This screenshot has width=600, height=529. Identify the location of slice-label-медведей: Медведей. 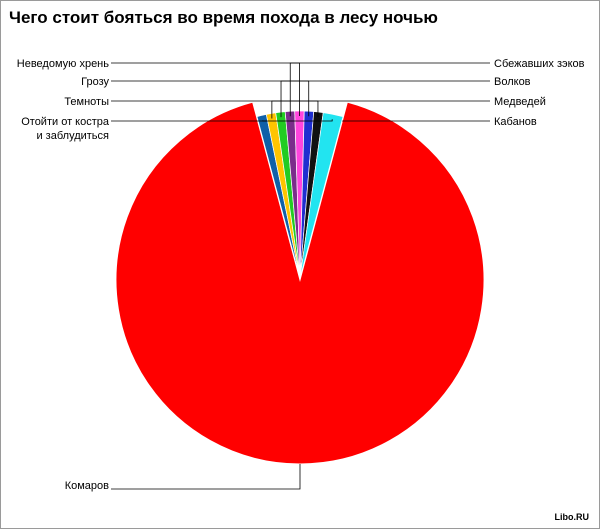
(520, 102).